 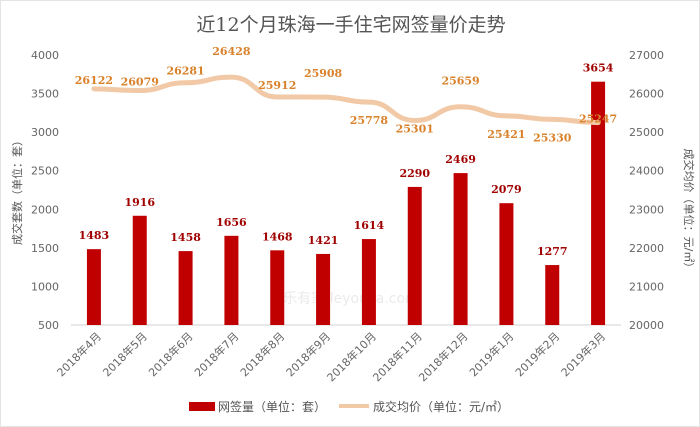 What do you see at coordinates (185, 237) in the screenshot?
I see `bar-data-label: 1458` at bounding box center [185, 237].